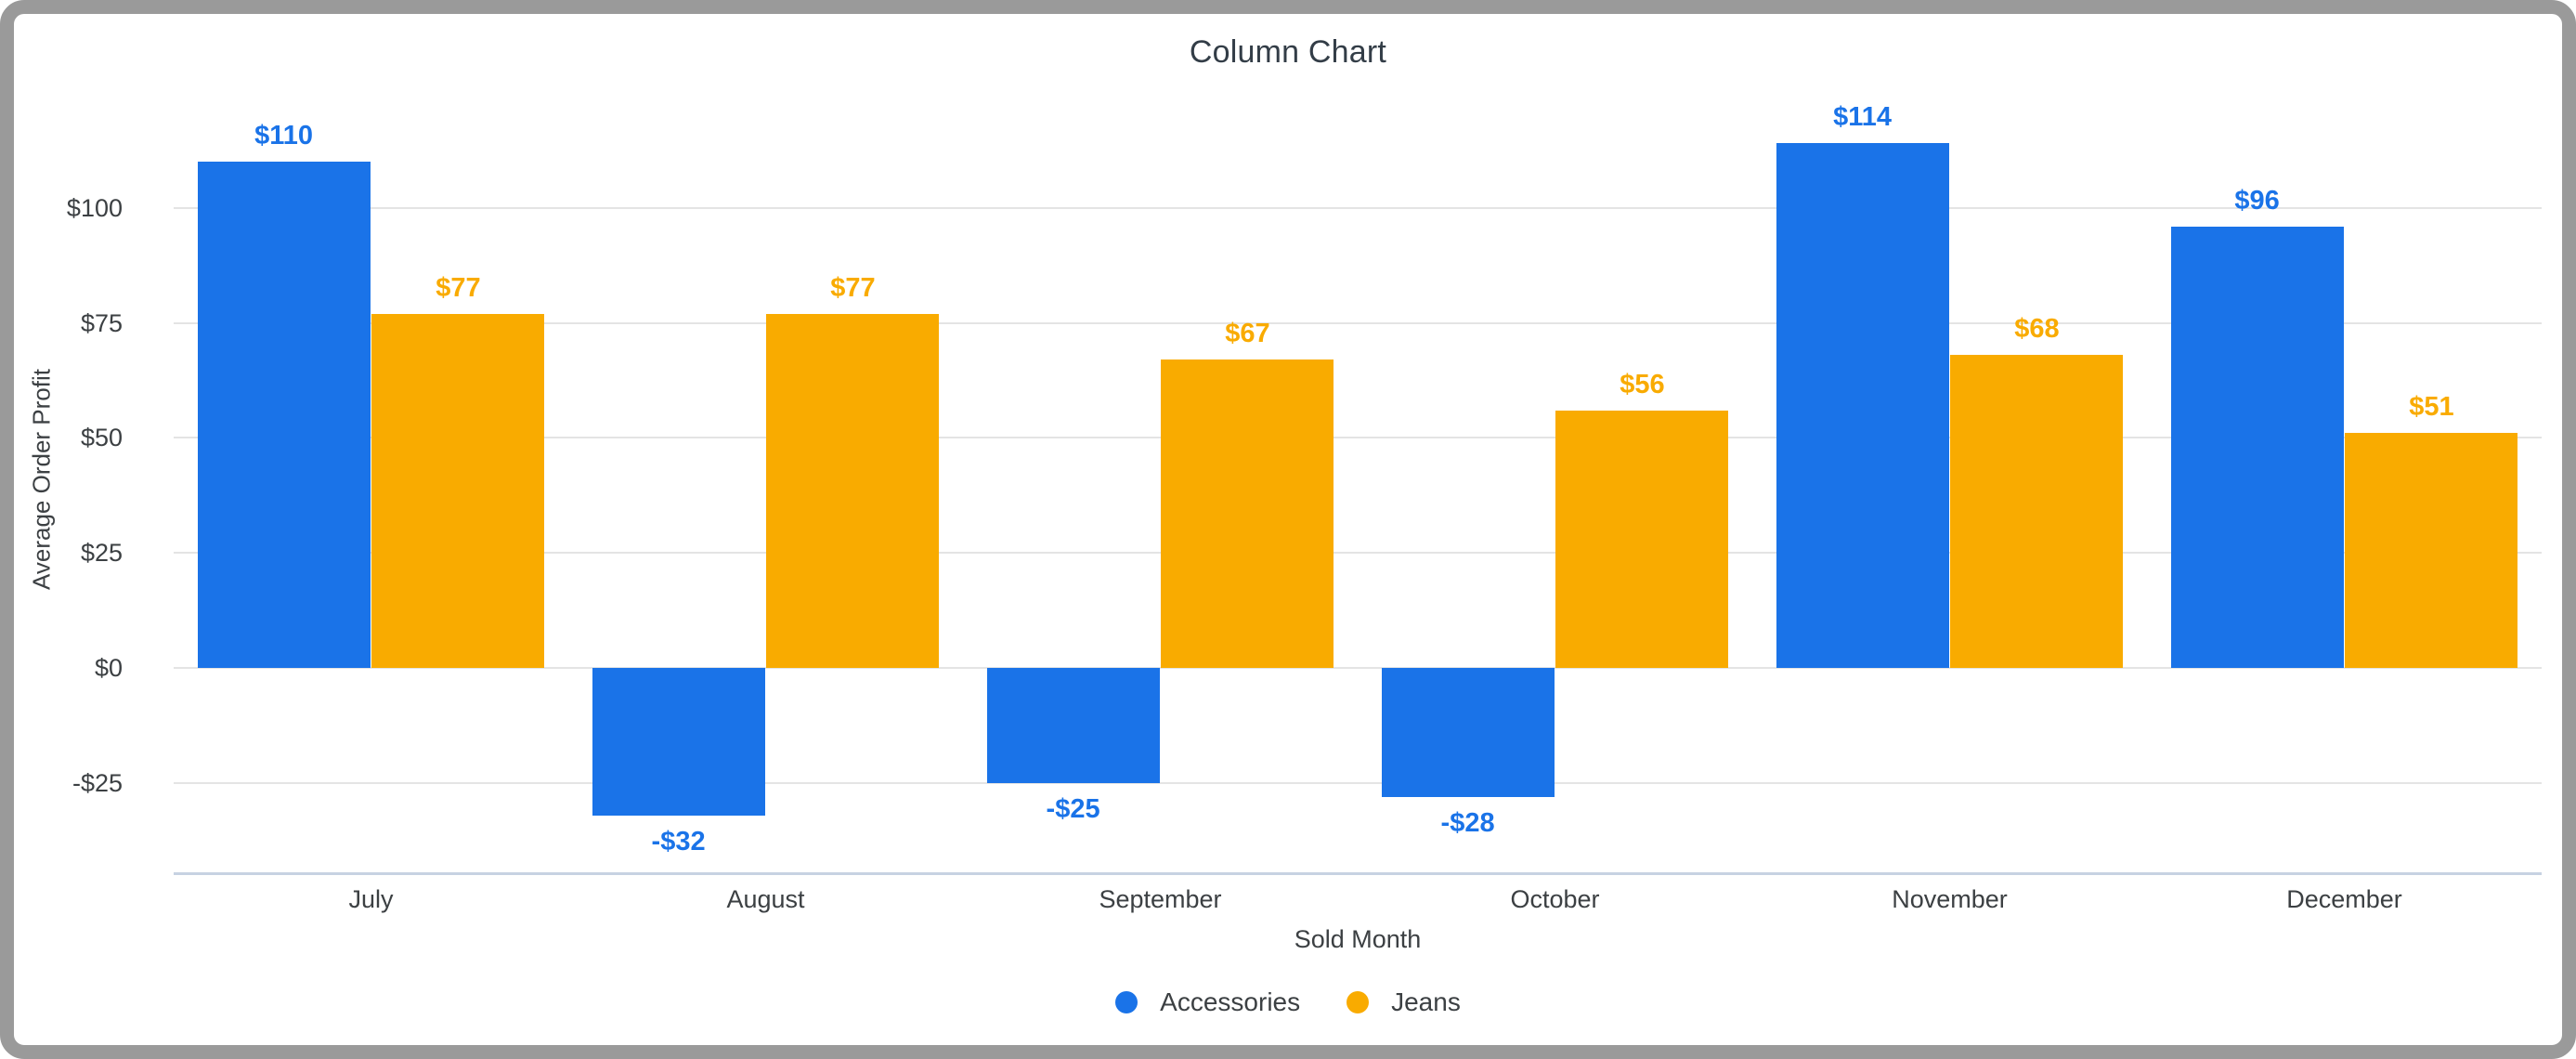 The image size is (2576, 1059). What do you see at coordinates (458, 287) in the screenshot?
I see `bar-value-jeans-july: $77` at bounding box center [458, 287].